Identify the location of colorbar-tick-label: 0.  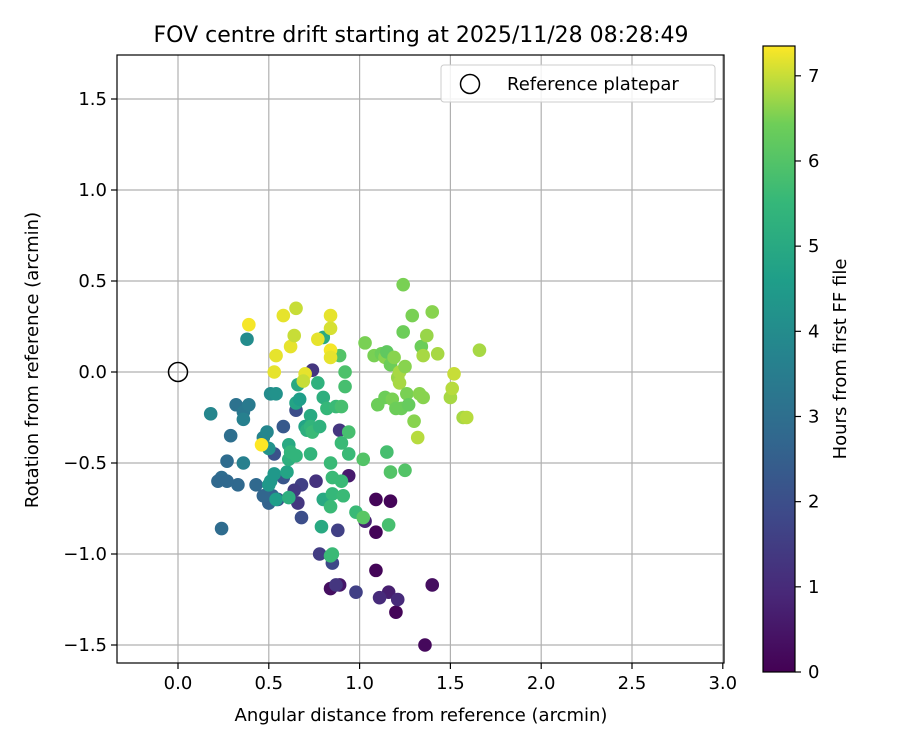
(813, 672).